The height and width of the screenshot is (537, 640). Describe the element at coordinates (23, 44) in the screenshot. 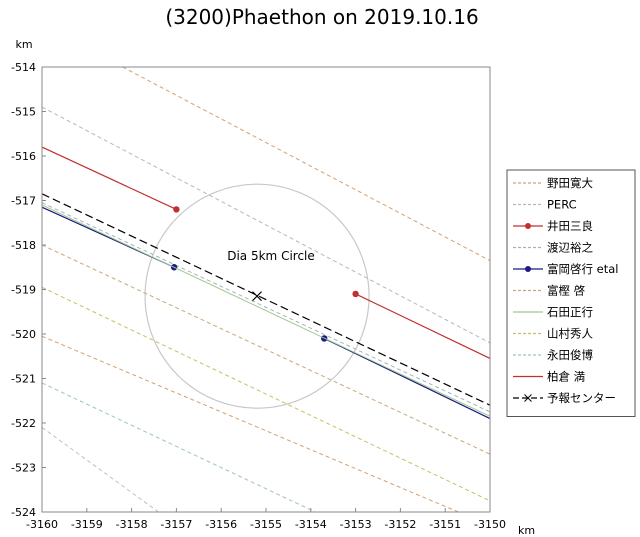

I see `y-axis-label: km` at that location.